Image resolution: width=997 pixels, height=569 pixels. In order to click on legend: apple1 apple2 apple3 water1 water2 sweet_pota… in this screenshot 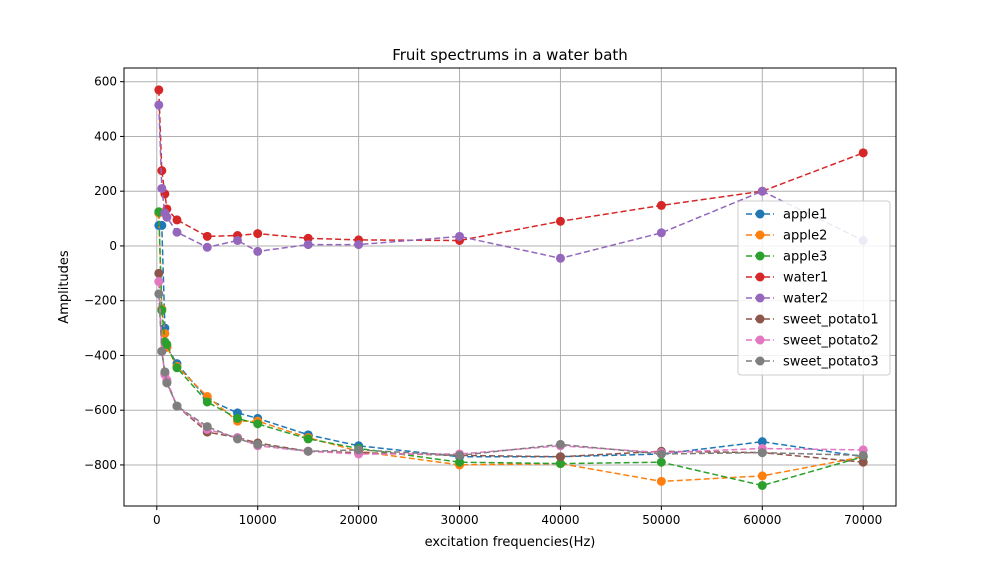, I will do `click(814, 288)`.